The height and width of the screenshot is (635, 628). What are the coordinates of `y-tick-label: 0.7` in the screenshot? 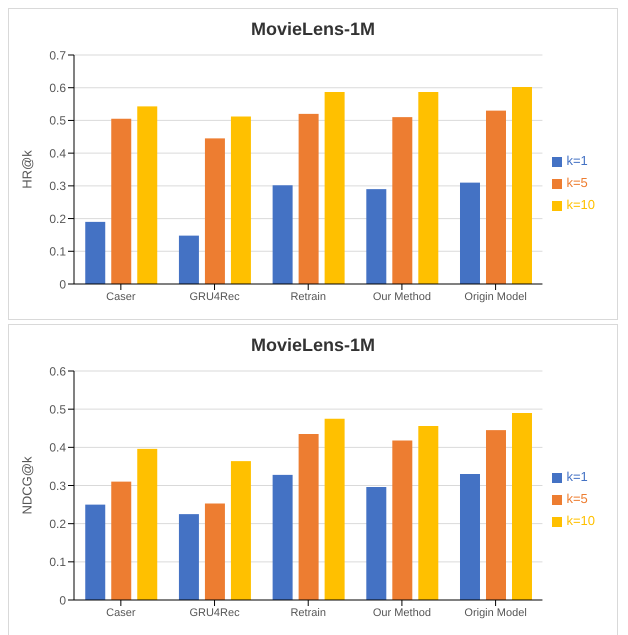 It's located at (57, 55).